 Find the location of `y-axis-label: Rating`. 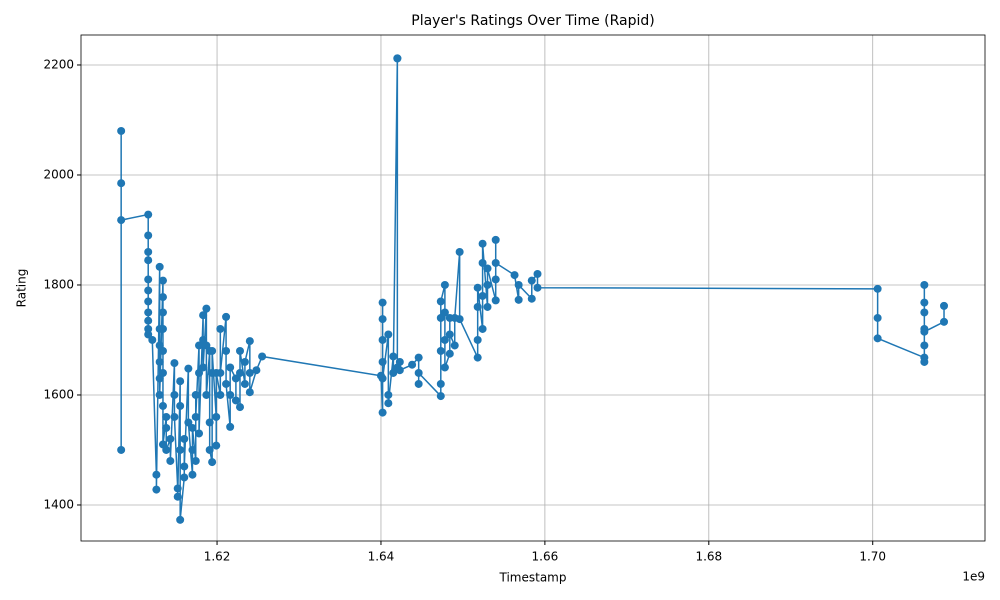

y-axis-label: Rating is located at coordinates (22, 288).